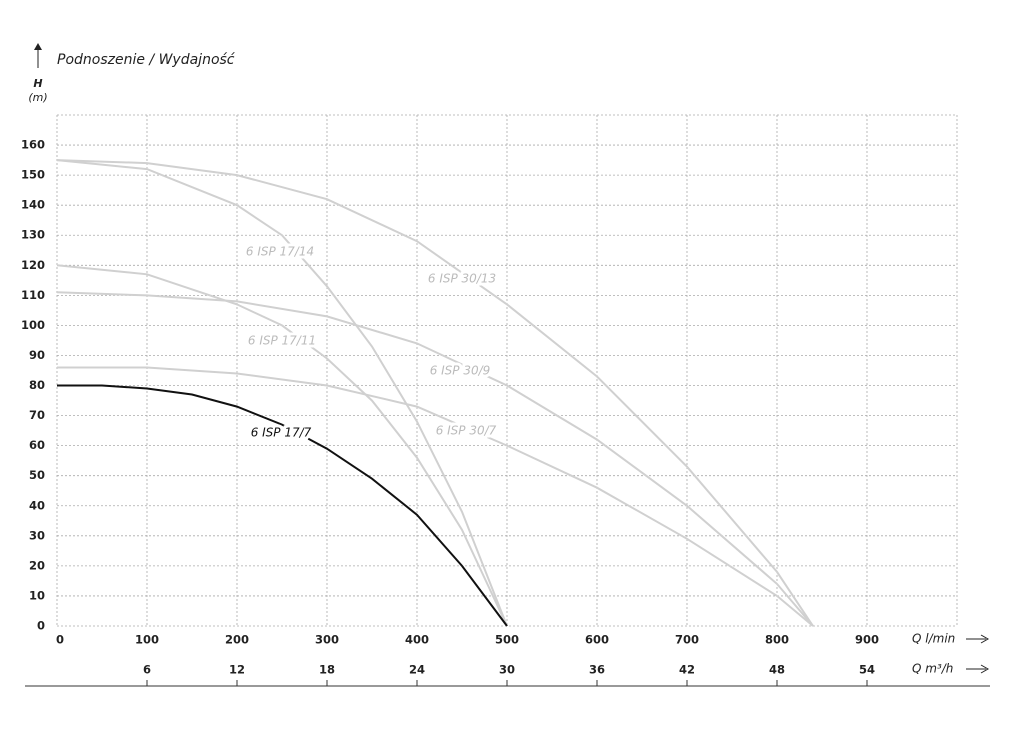 This screenshot has width=1024, height=732. What do you see at coordinates (33, 295) in the screenshot?
I see `y-tick-label: 110` at bounding box center [33, 295].